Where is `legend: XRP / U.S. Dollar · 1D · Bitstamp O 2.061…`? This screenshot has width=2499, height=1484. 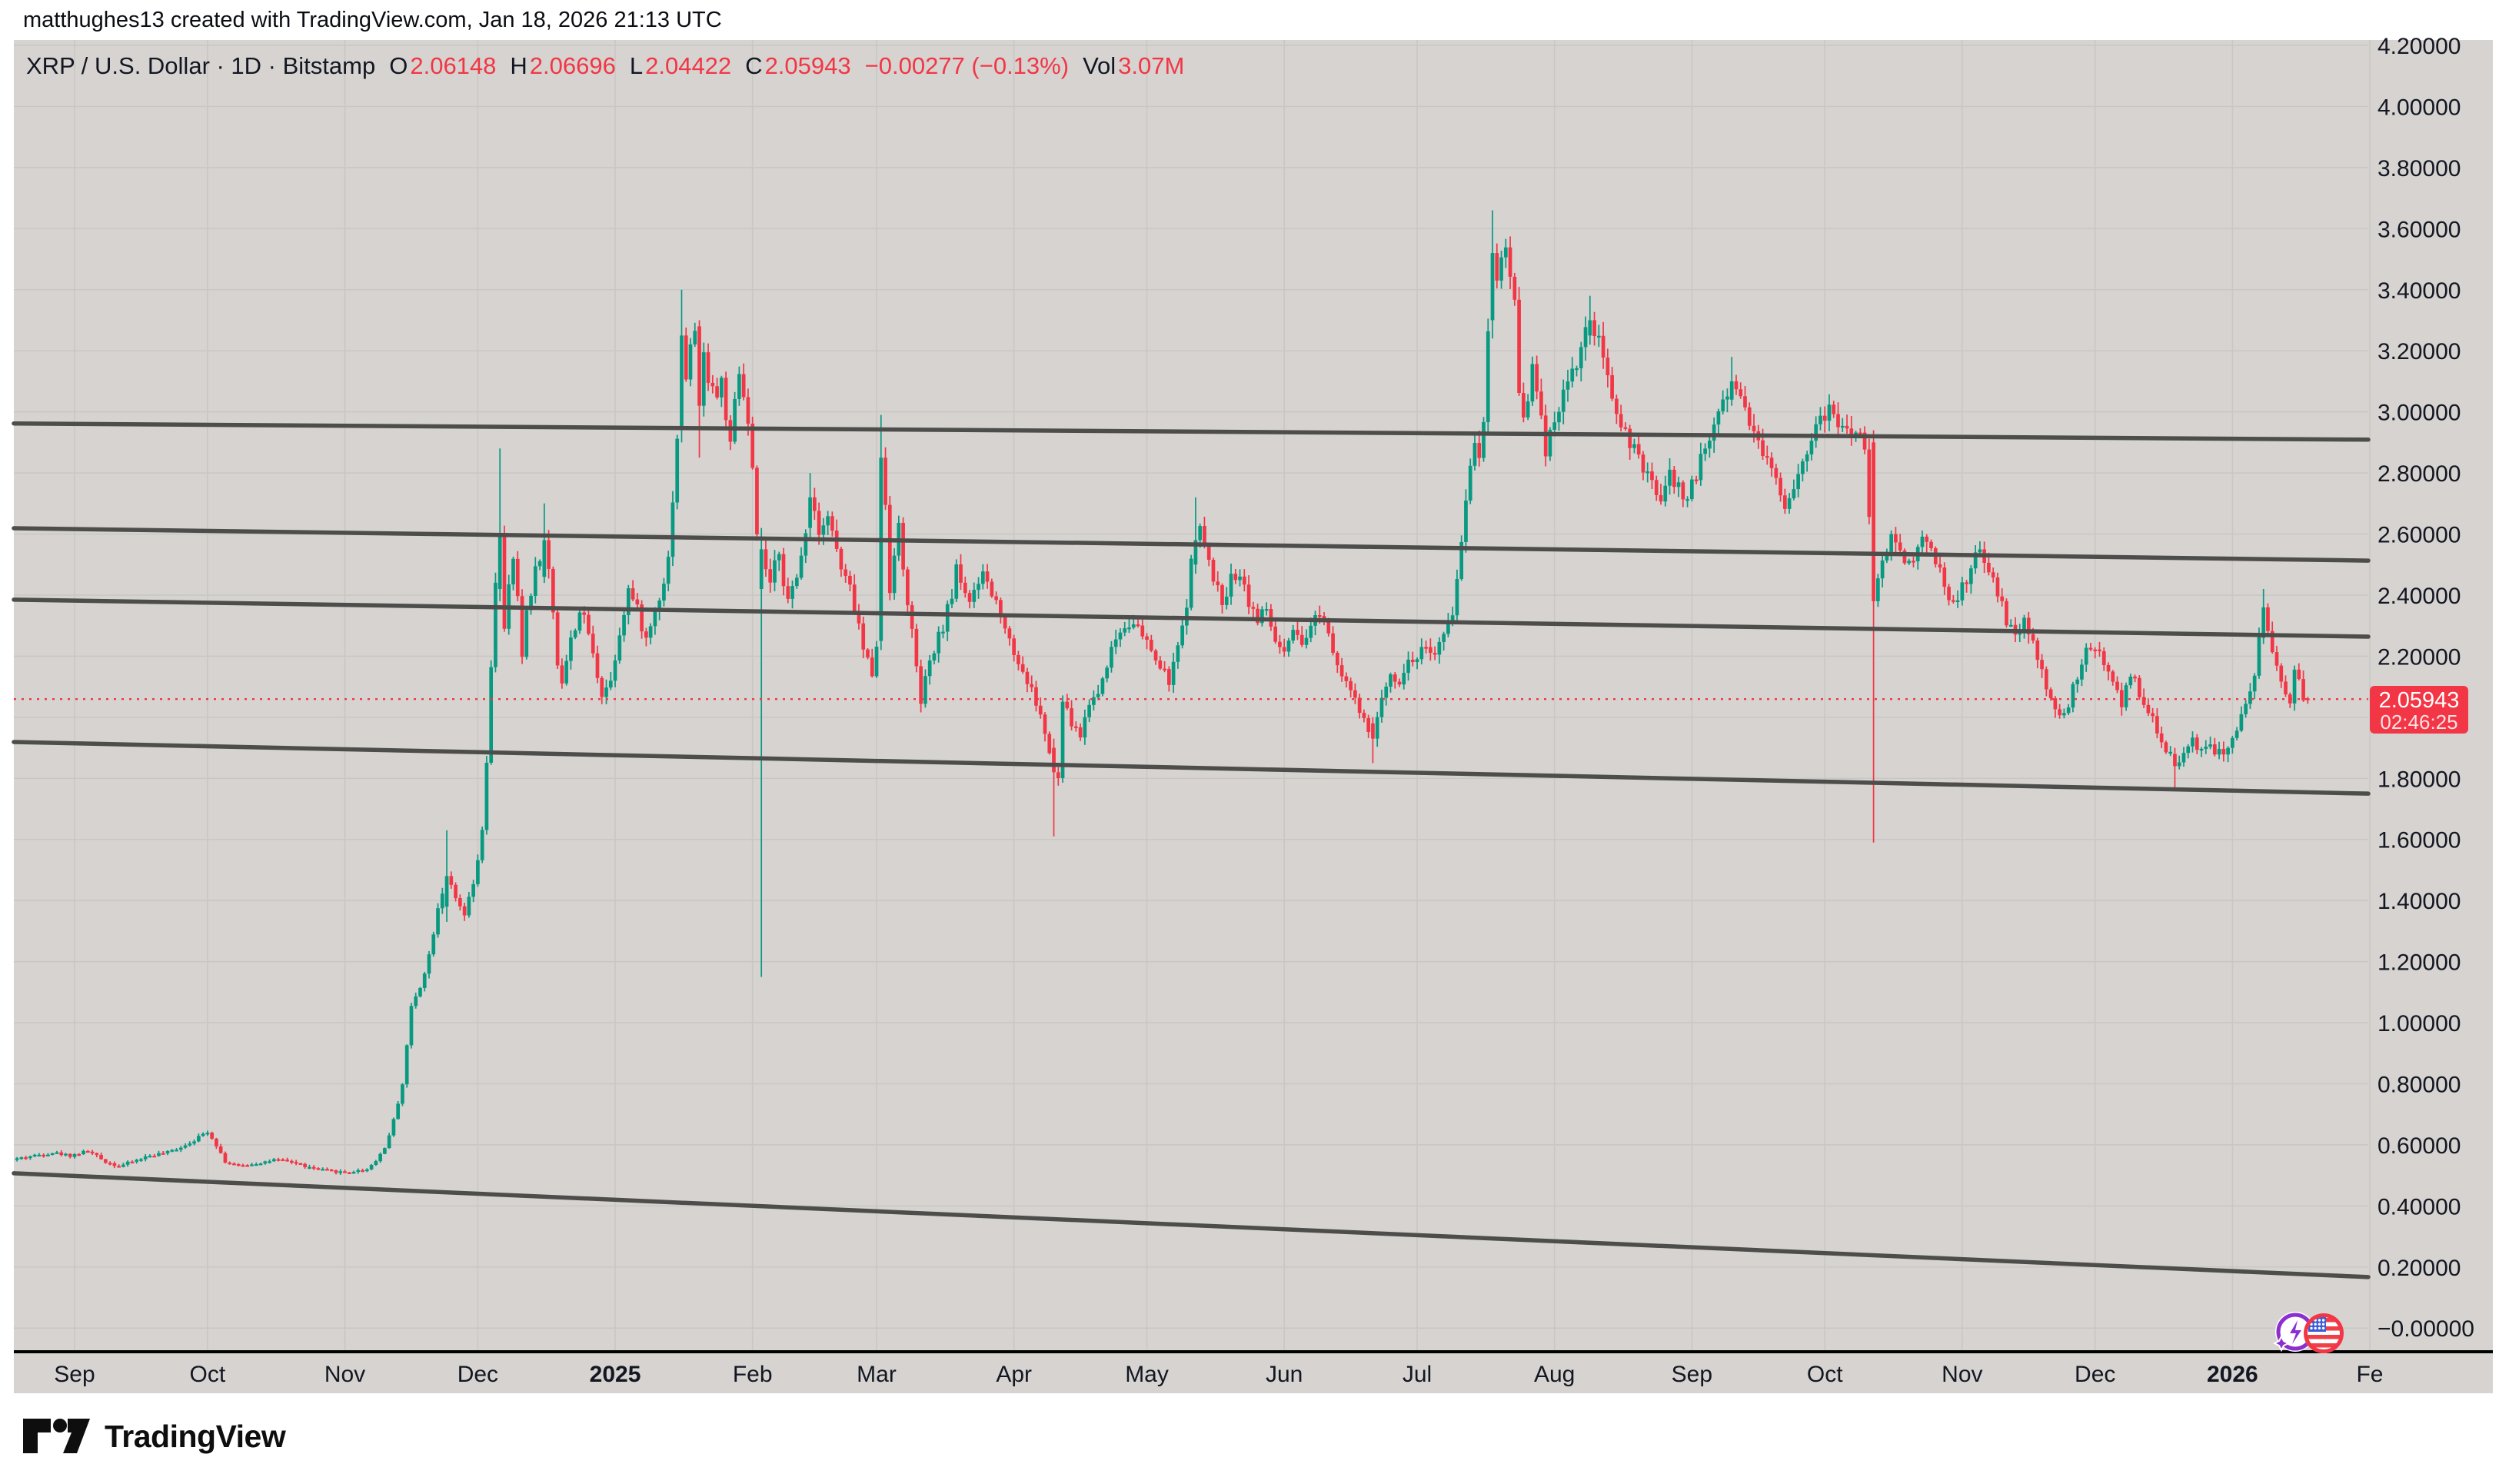 legend: XRP / U.S. Dollar · 1D · Bitstamp O 2.061… is located at coordinates (605, 66).